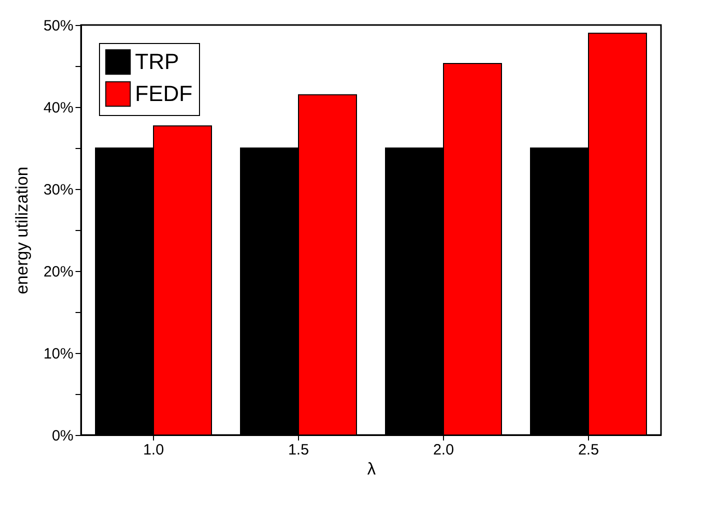 The height and width of the screenshot is (523, 702). What do you see at coordinates (58, 108) in the screenshot?
I see `y-tick-label: 40%` at bounding box center [58, 108].